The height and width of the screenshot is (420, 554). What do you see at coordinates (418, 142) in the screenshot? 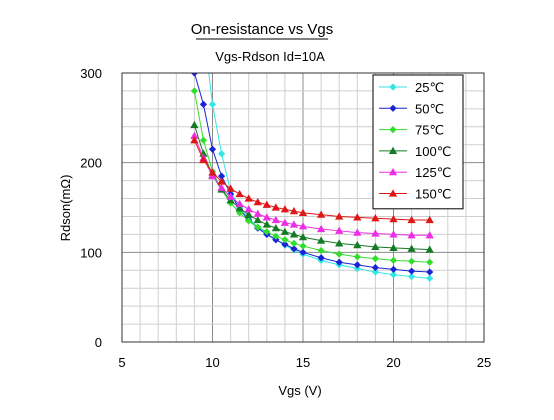
I see `legend-box` at bounding box center [418, 142].